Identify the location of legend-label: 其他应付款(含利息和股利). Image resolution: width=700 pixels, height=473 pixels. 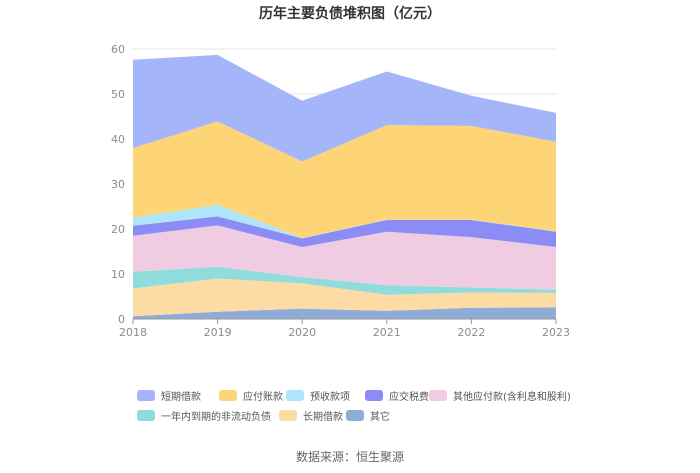
(512, 396).